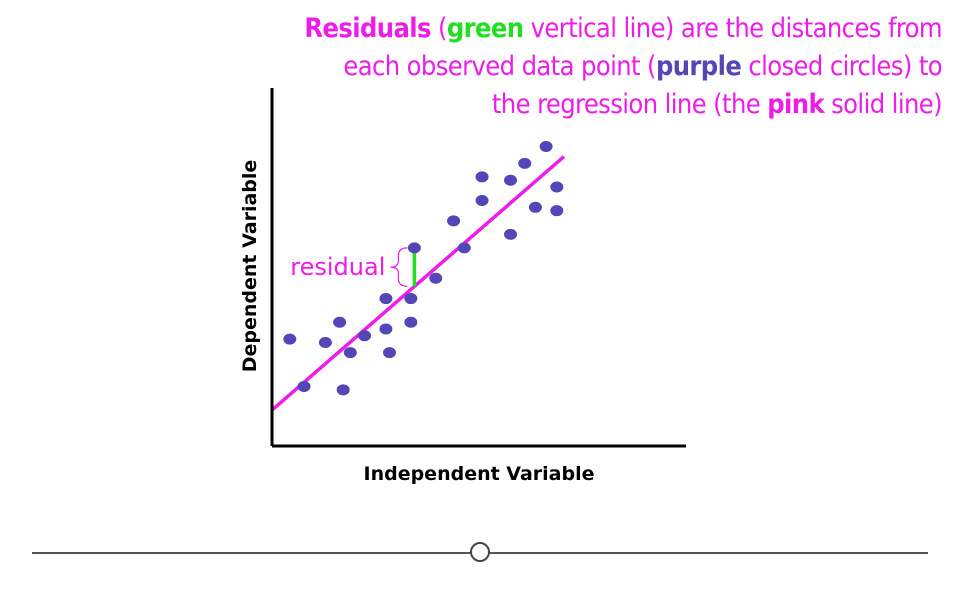  I want to click on caption-pink-word: pink, so click(795, 104).